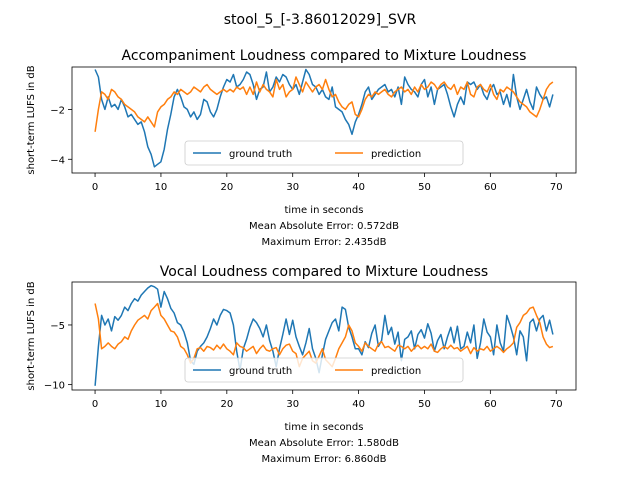 This screenshot has height=480, width=640. I want to click on figure-title: stool_5_[-3.86012029]_SVR, so click(320, 20).